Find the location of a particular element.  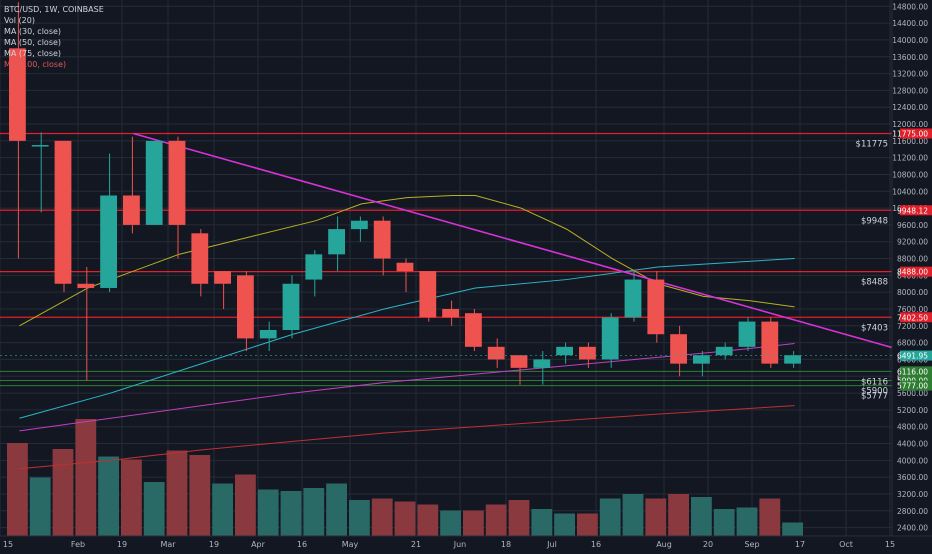

last-price-tag is located at coordinates (916, 355).